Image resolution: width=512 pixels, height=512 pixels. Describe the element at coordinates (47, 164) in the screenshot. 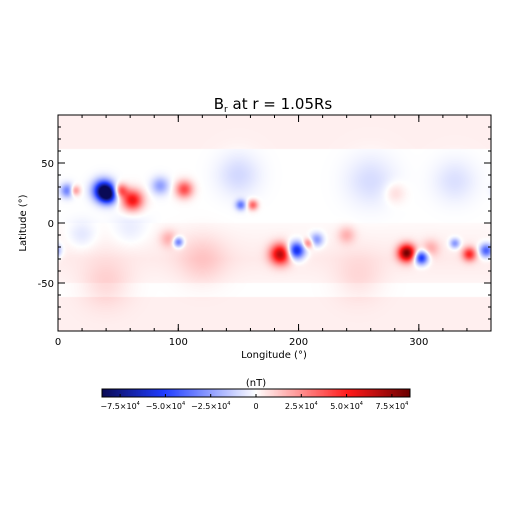

I see `y-tick-label: 50` at that location.